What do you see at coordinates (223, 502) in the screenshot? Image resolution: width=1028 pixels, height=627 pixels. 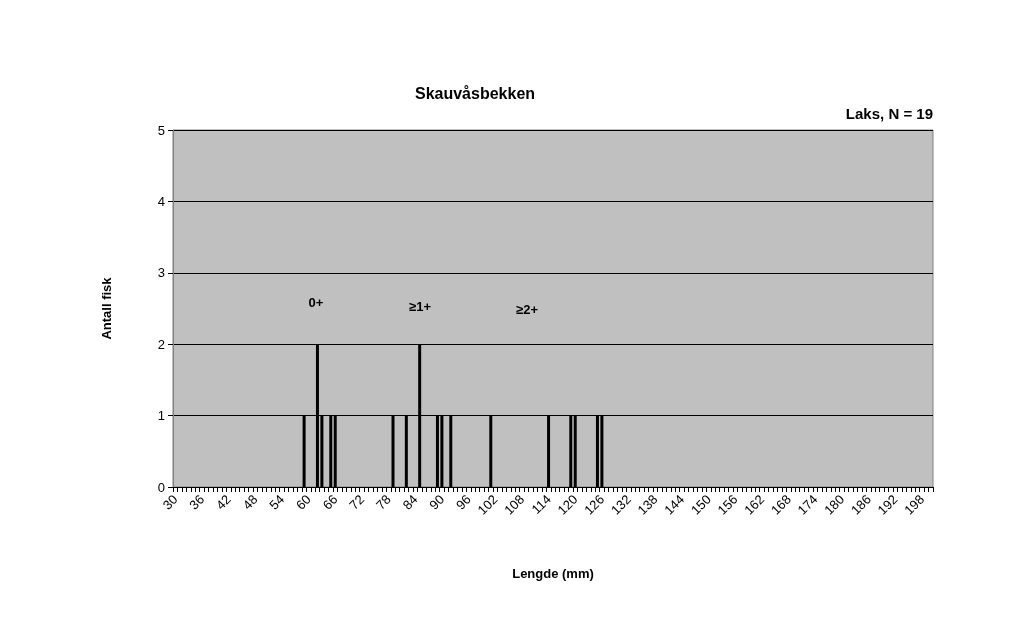 I see `x-tick-label: 42` at bounding box center [223, 502].